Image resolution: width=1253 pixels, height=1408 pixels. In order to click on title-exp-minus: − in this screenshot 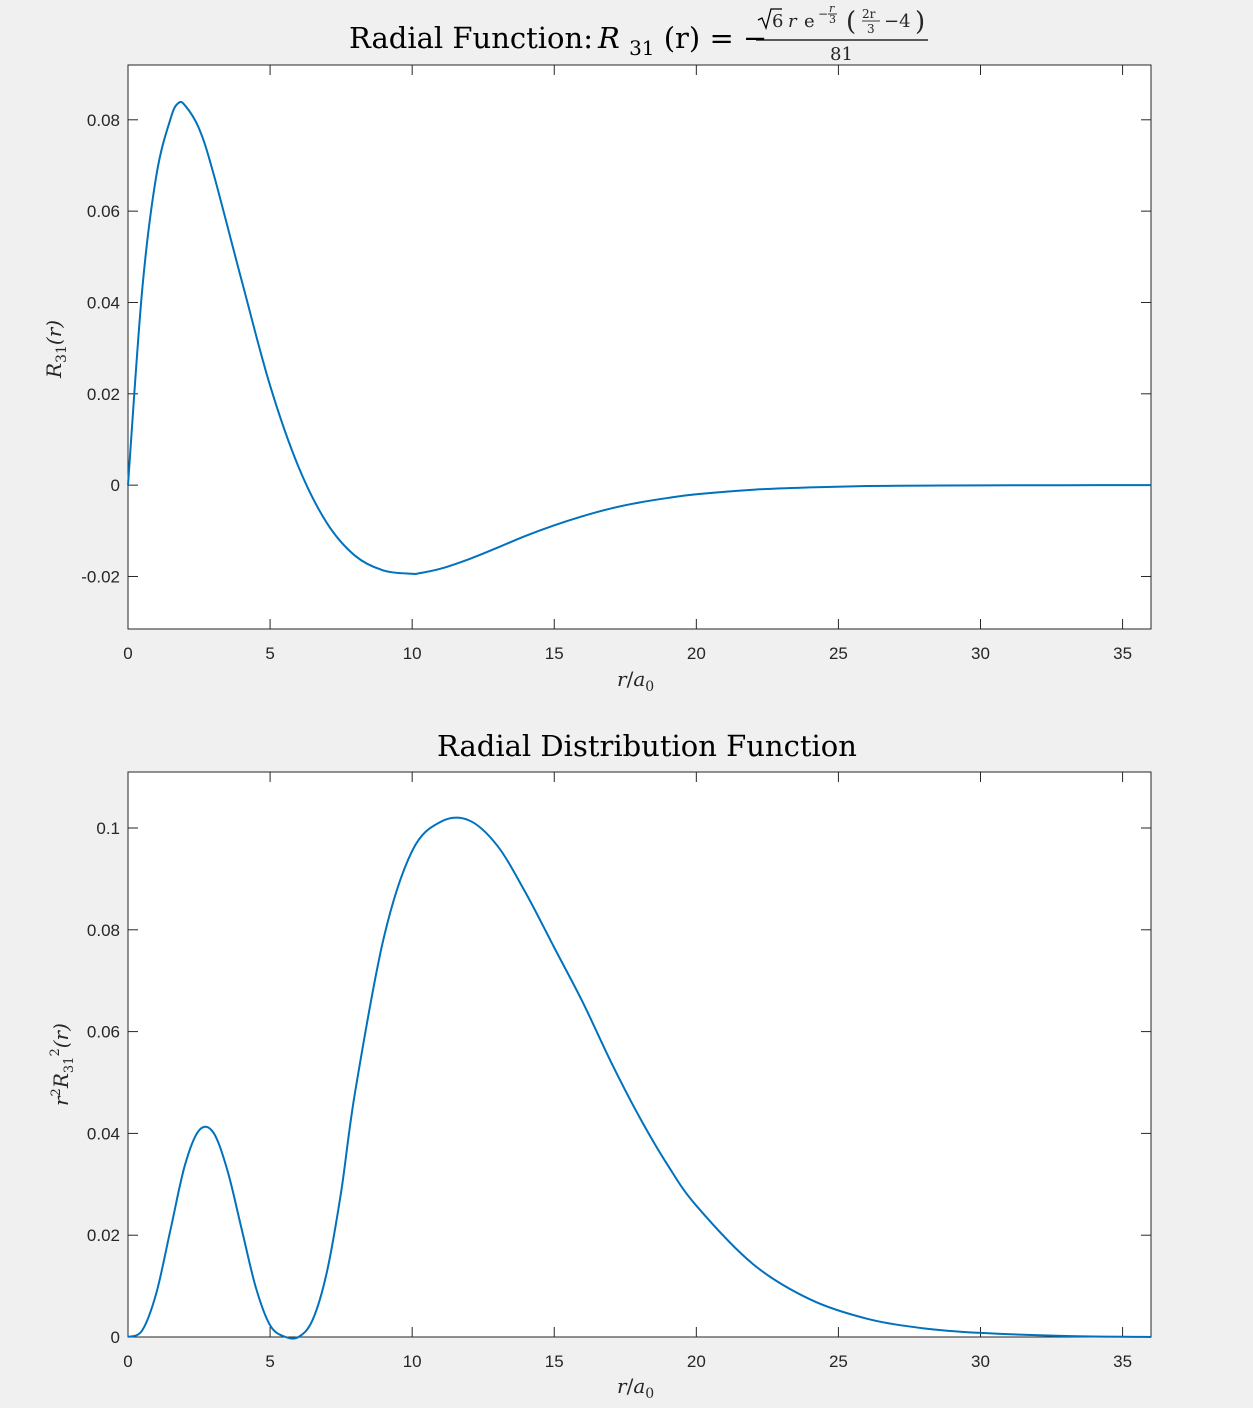, I will do `click(823, 14)`.